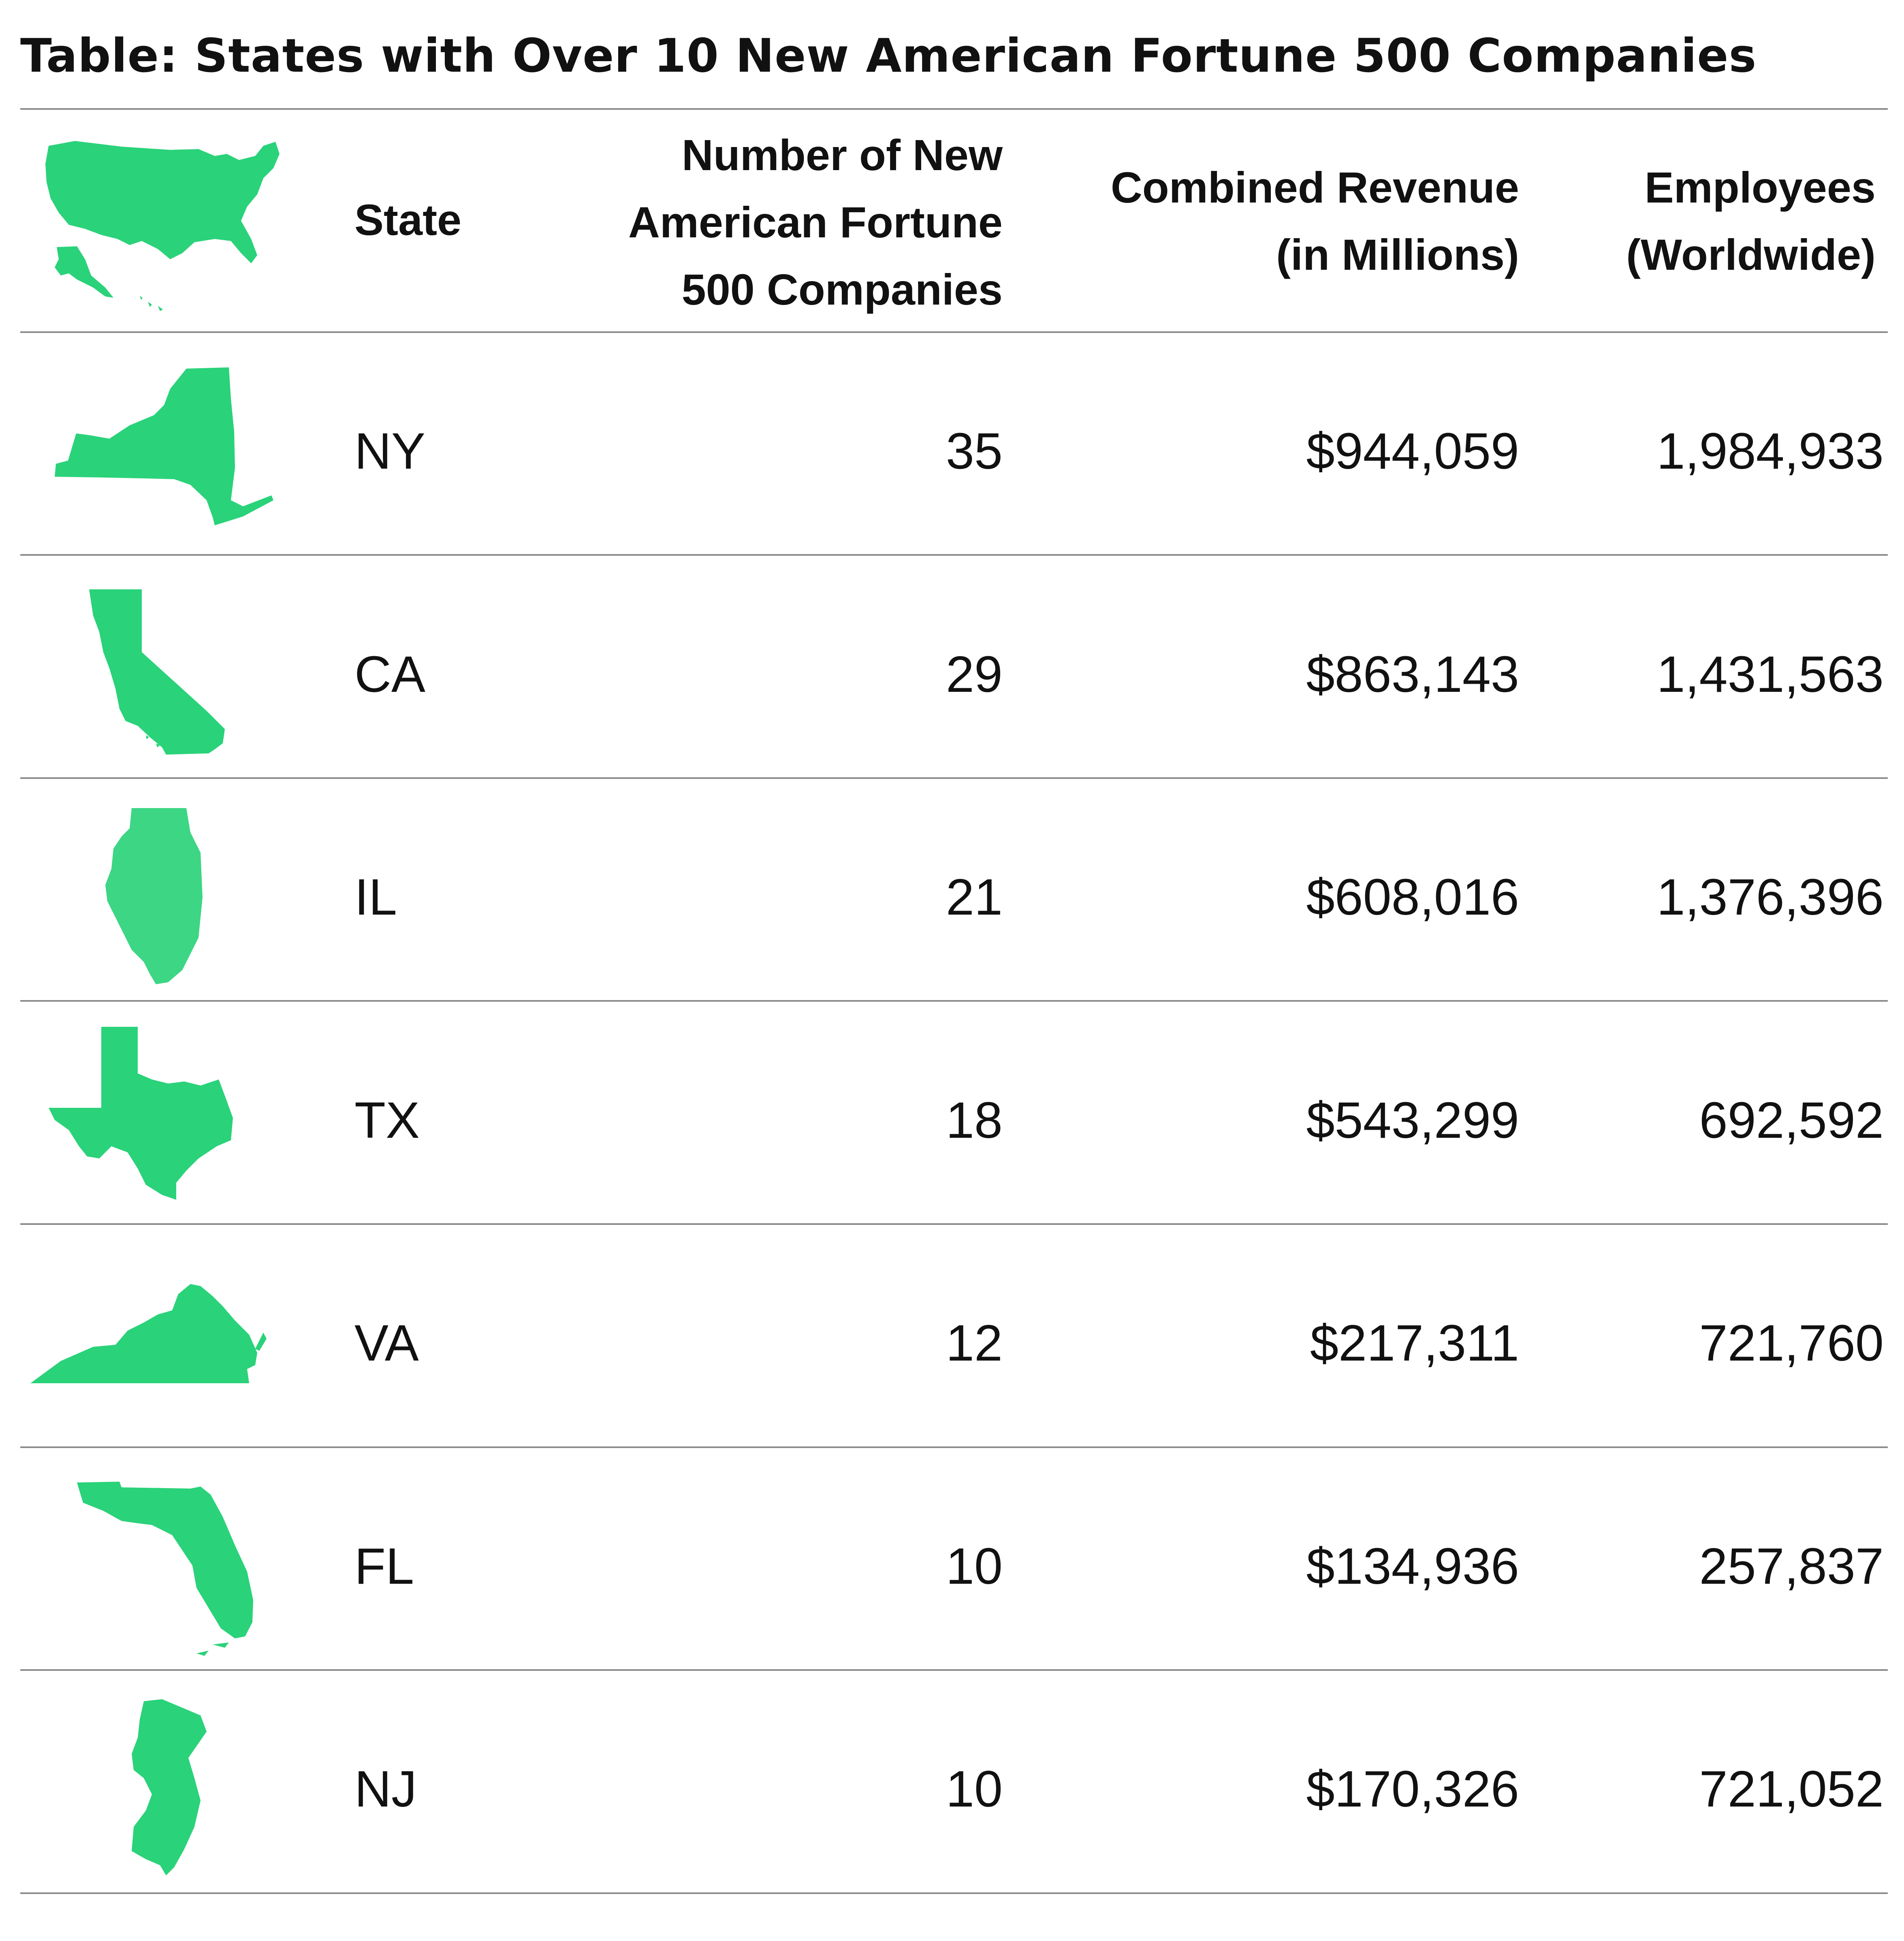 This screenshot has height=1941, width=1904. What do you see at coordinates (975, 897) in the screenshot?
I see `companies-value: 21` at bounding box center [975, 897].